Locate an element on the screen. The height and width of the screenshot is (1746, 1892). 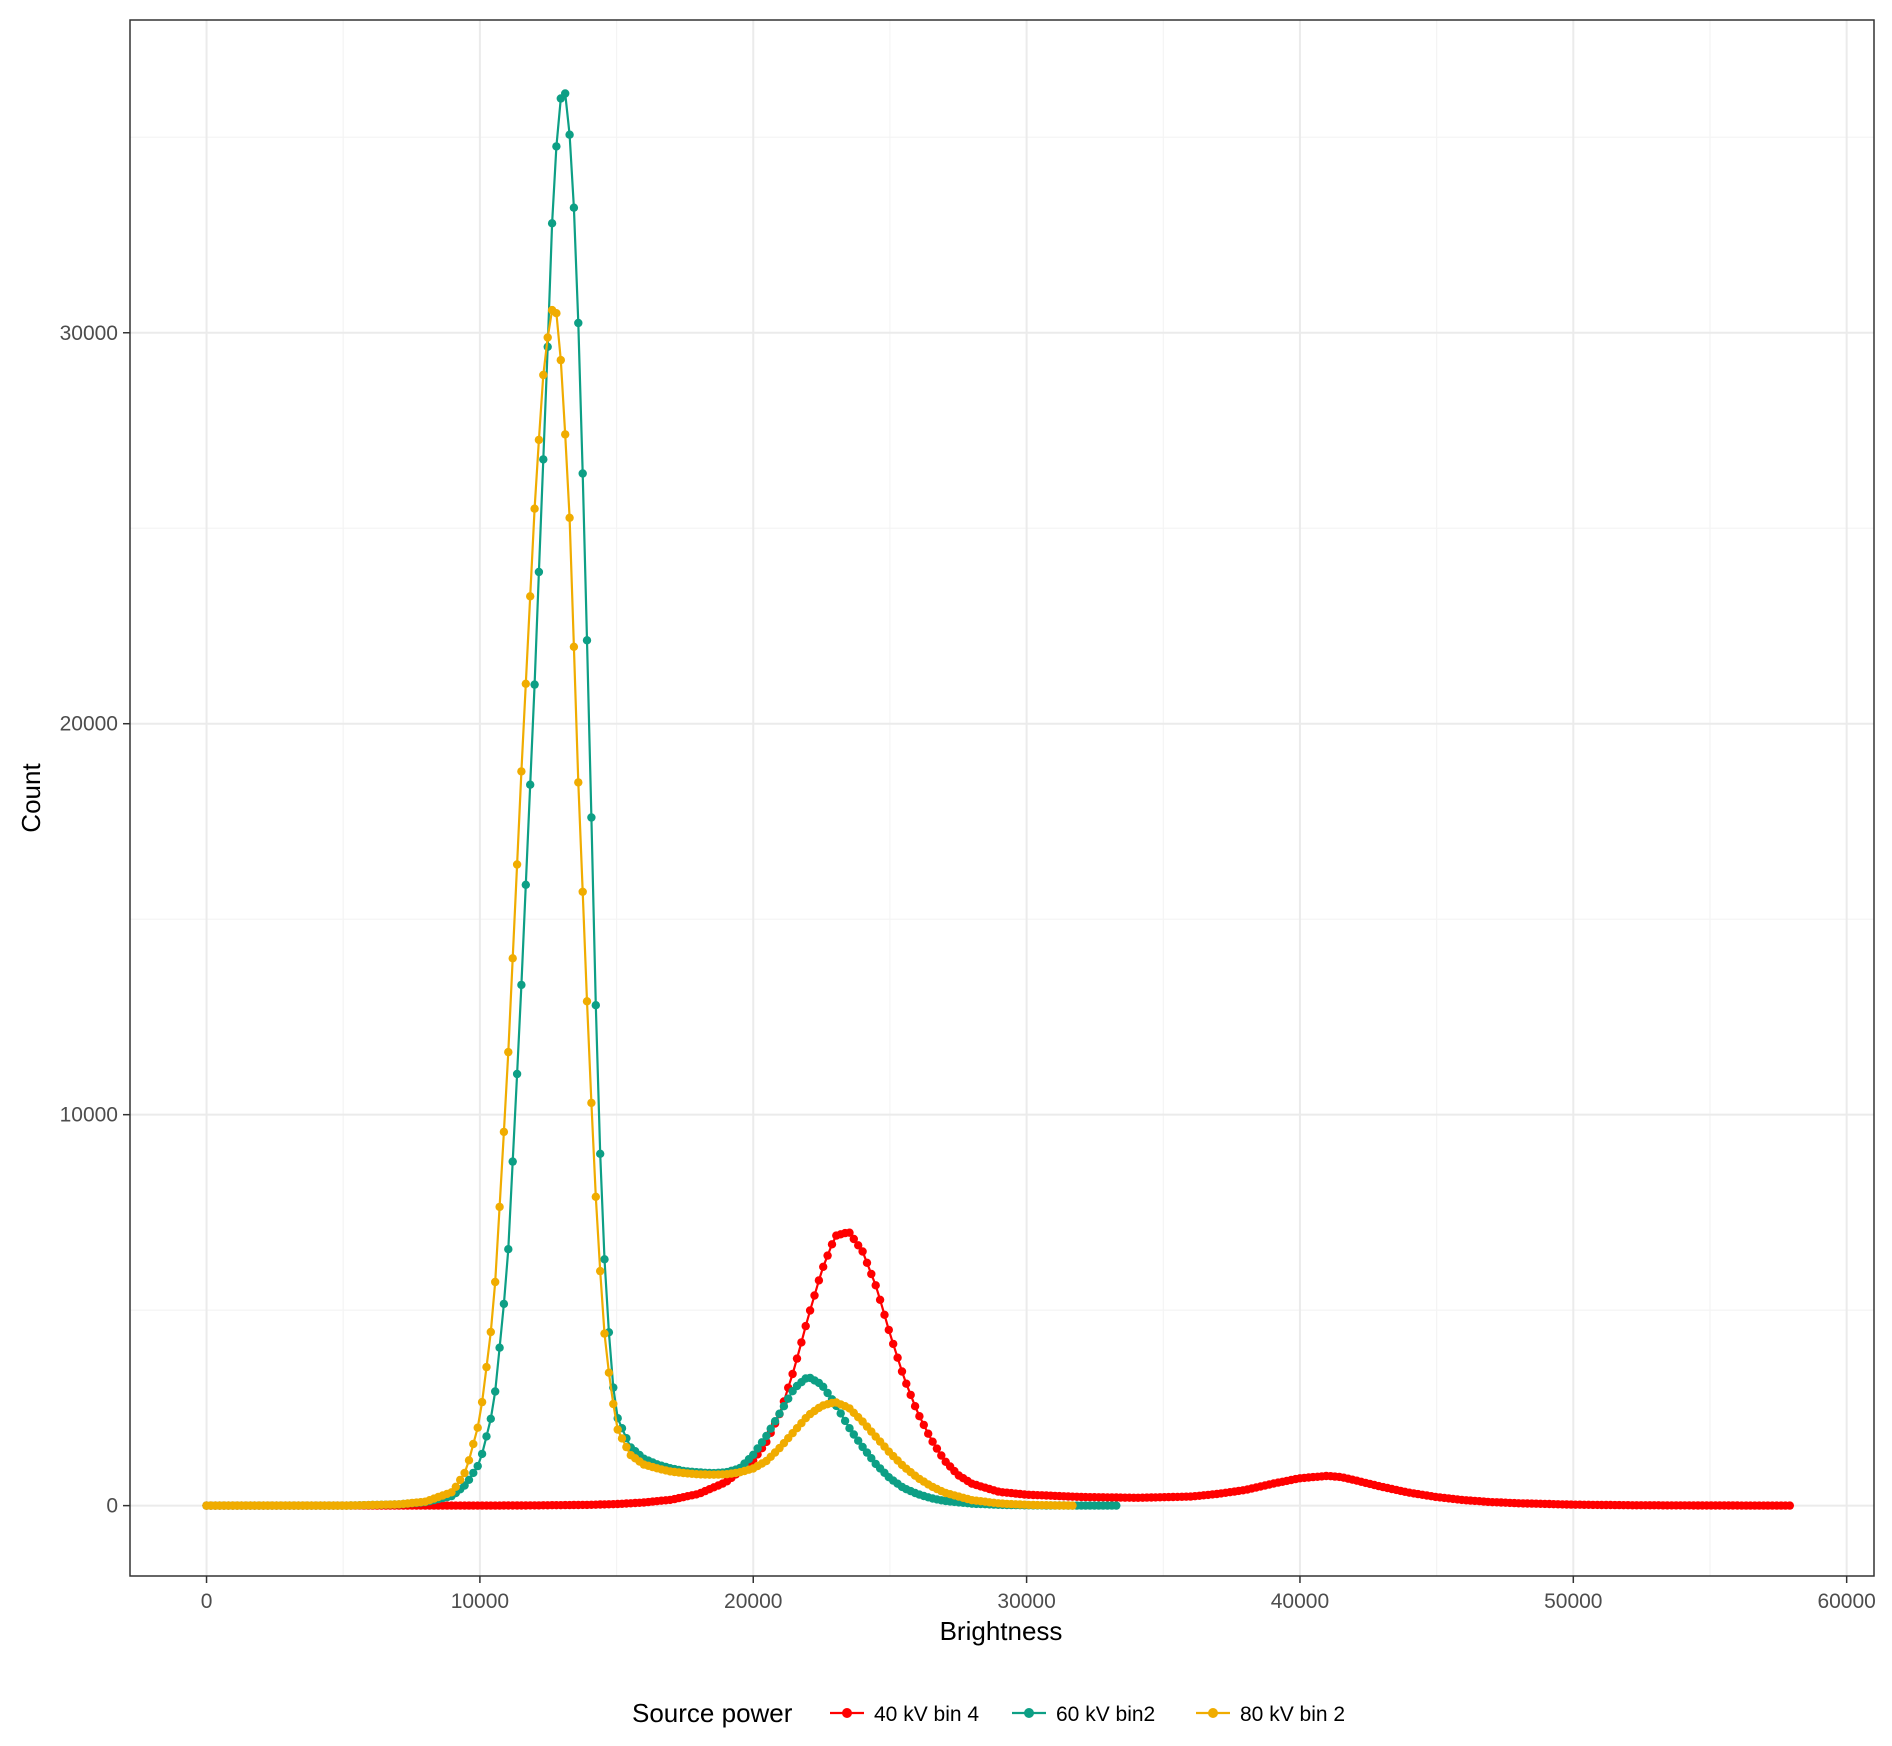
legend-keys: 40 kV bin 4 60 kV bin2 80 kV bin 2 is located at coordinates (1087, 1714).